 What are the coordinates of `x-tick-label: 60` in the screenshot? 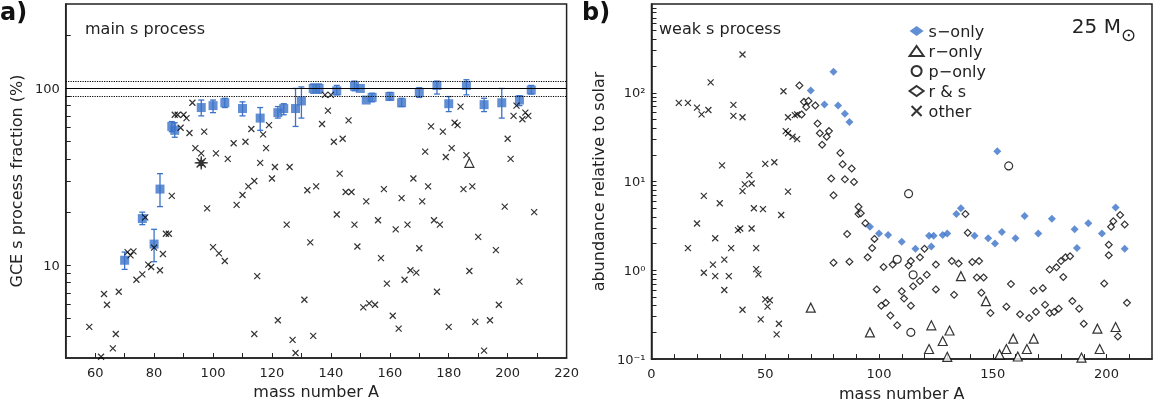 It's located at (95, 372).